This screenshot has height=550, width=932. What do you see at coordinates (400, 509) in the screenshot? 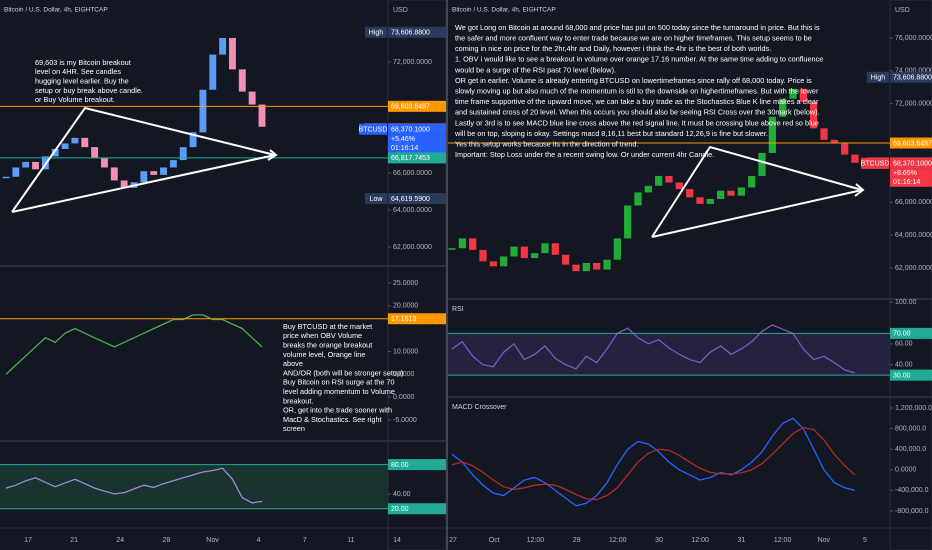
I see `price-tag-label: 20.00` at bounding box center [400, 509].